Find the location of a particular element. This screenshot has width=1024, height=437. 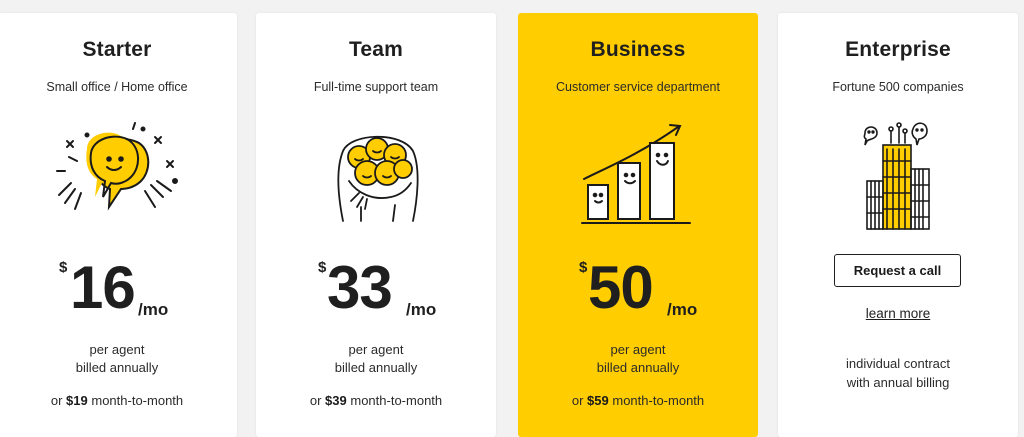

month-to-month-text: or $59 month-to-month is located at coordinates (638, 400).